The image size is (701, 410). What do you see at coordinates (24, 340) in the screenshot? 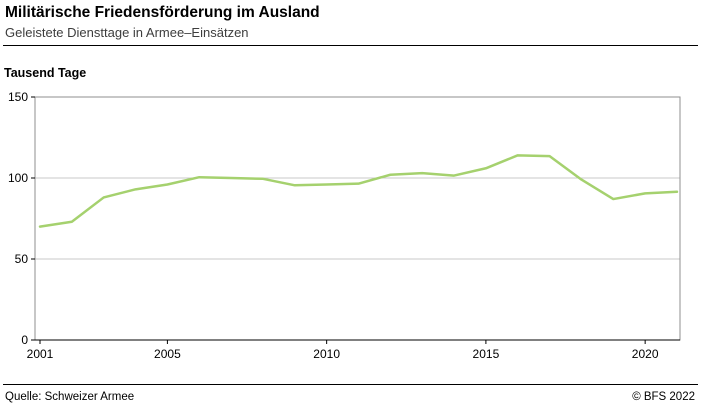
I see `y-tick-label: 0` at bounding box center [24, 340].